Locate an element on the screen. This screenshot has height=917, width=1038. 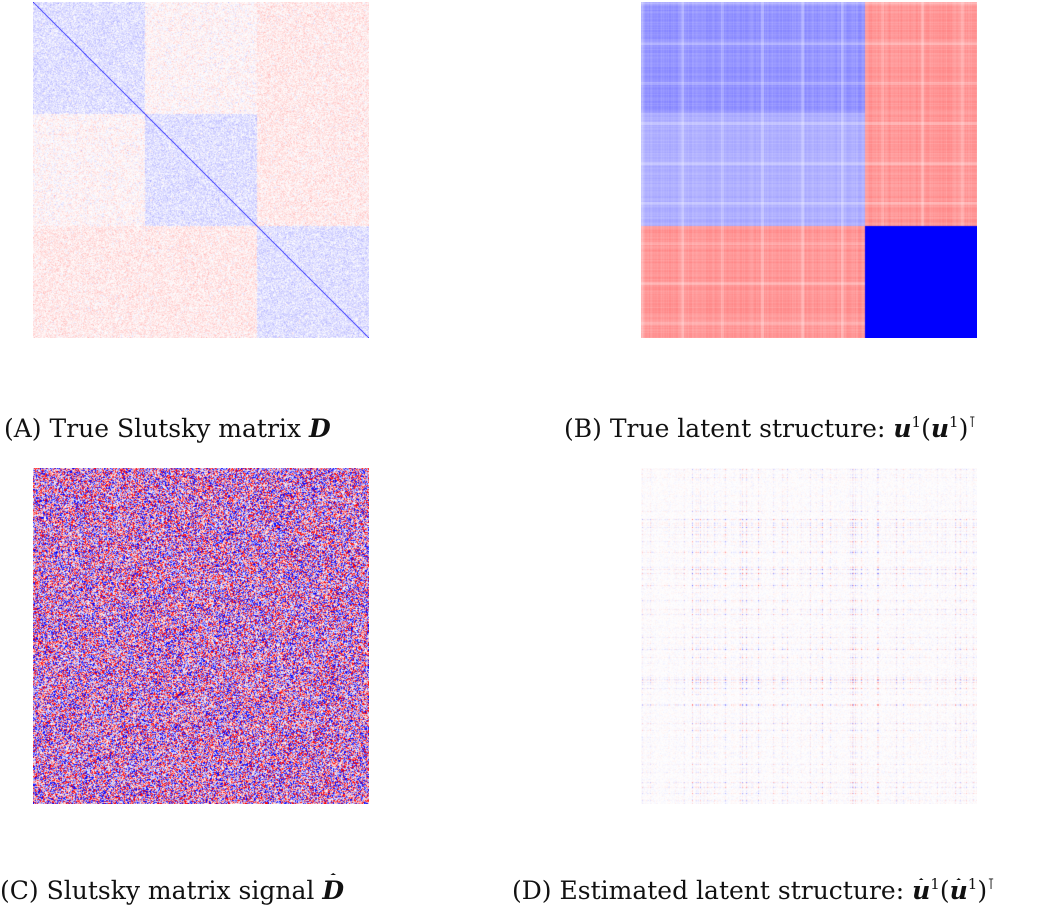
heatmap-true-slutsky is located at coordinates (201, 170).